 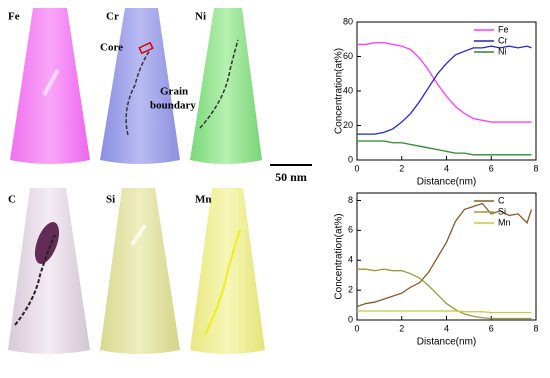 What do you see at coordinates (350, 200) in the screenshot?
I see `y-tick-label: 8` at bounding box center [350, 200].